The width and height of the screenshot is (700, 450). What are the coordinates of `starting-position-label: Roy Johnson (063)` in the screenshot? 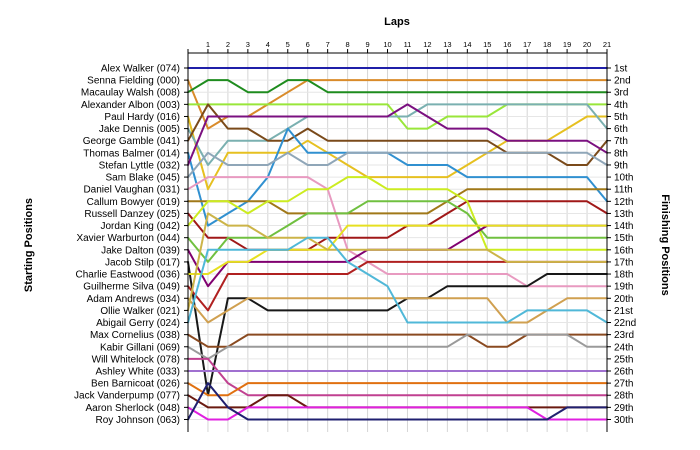 It's located at (138, 420).